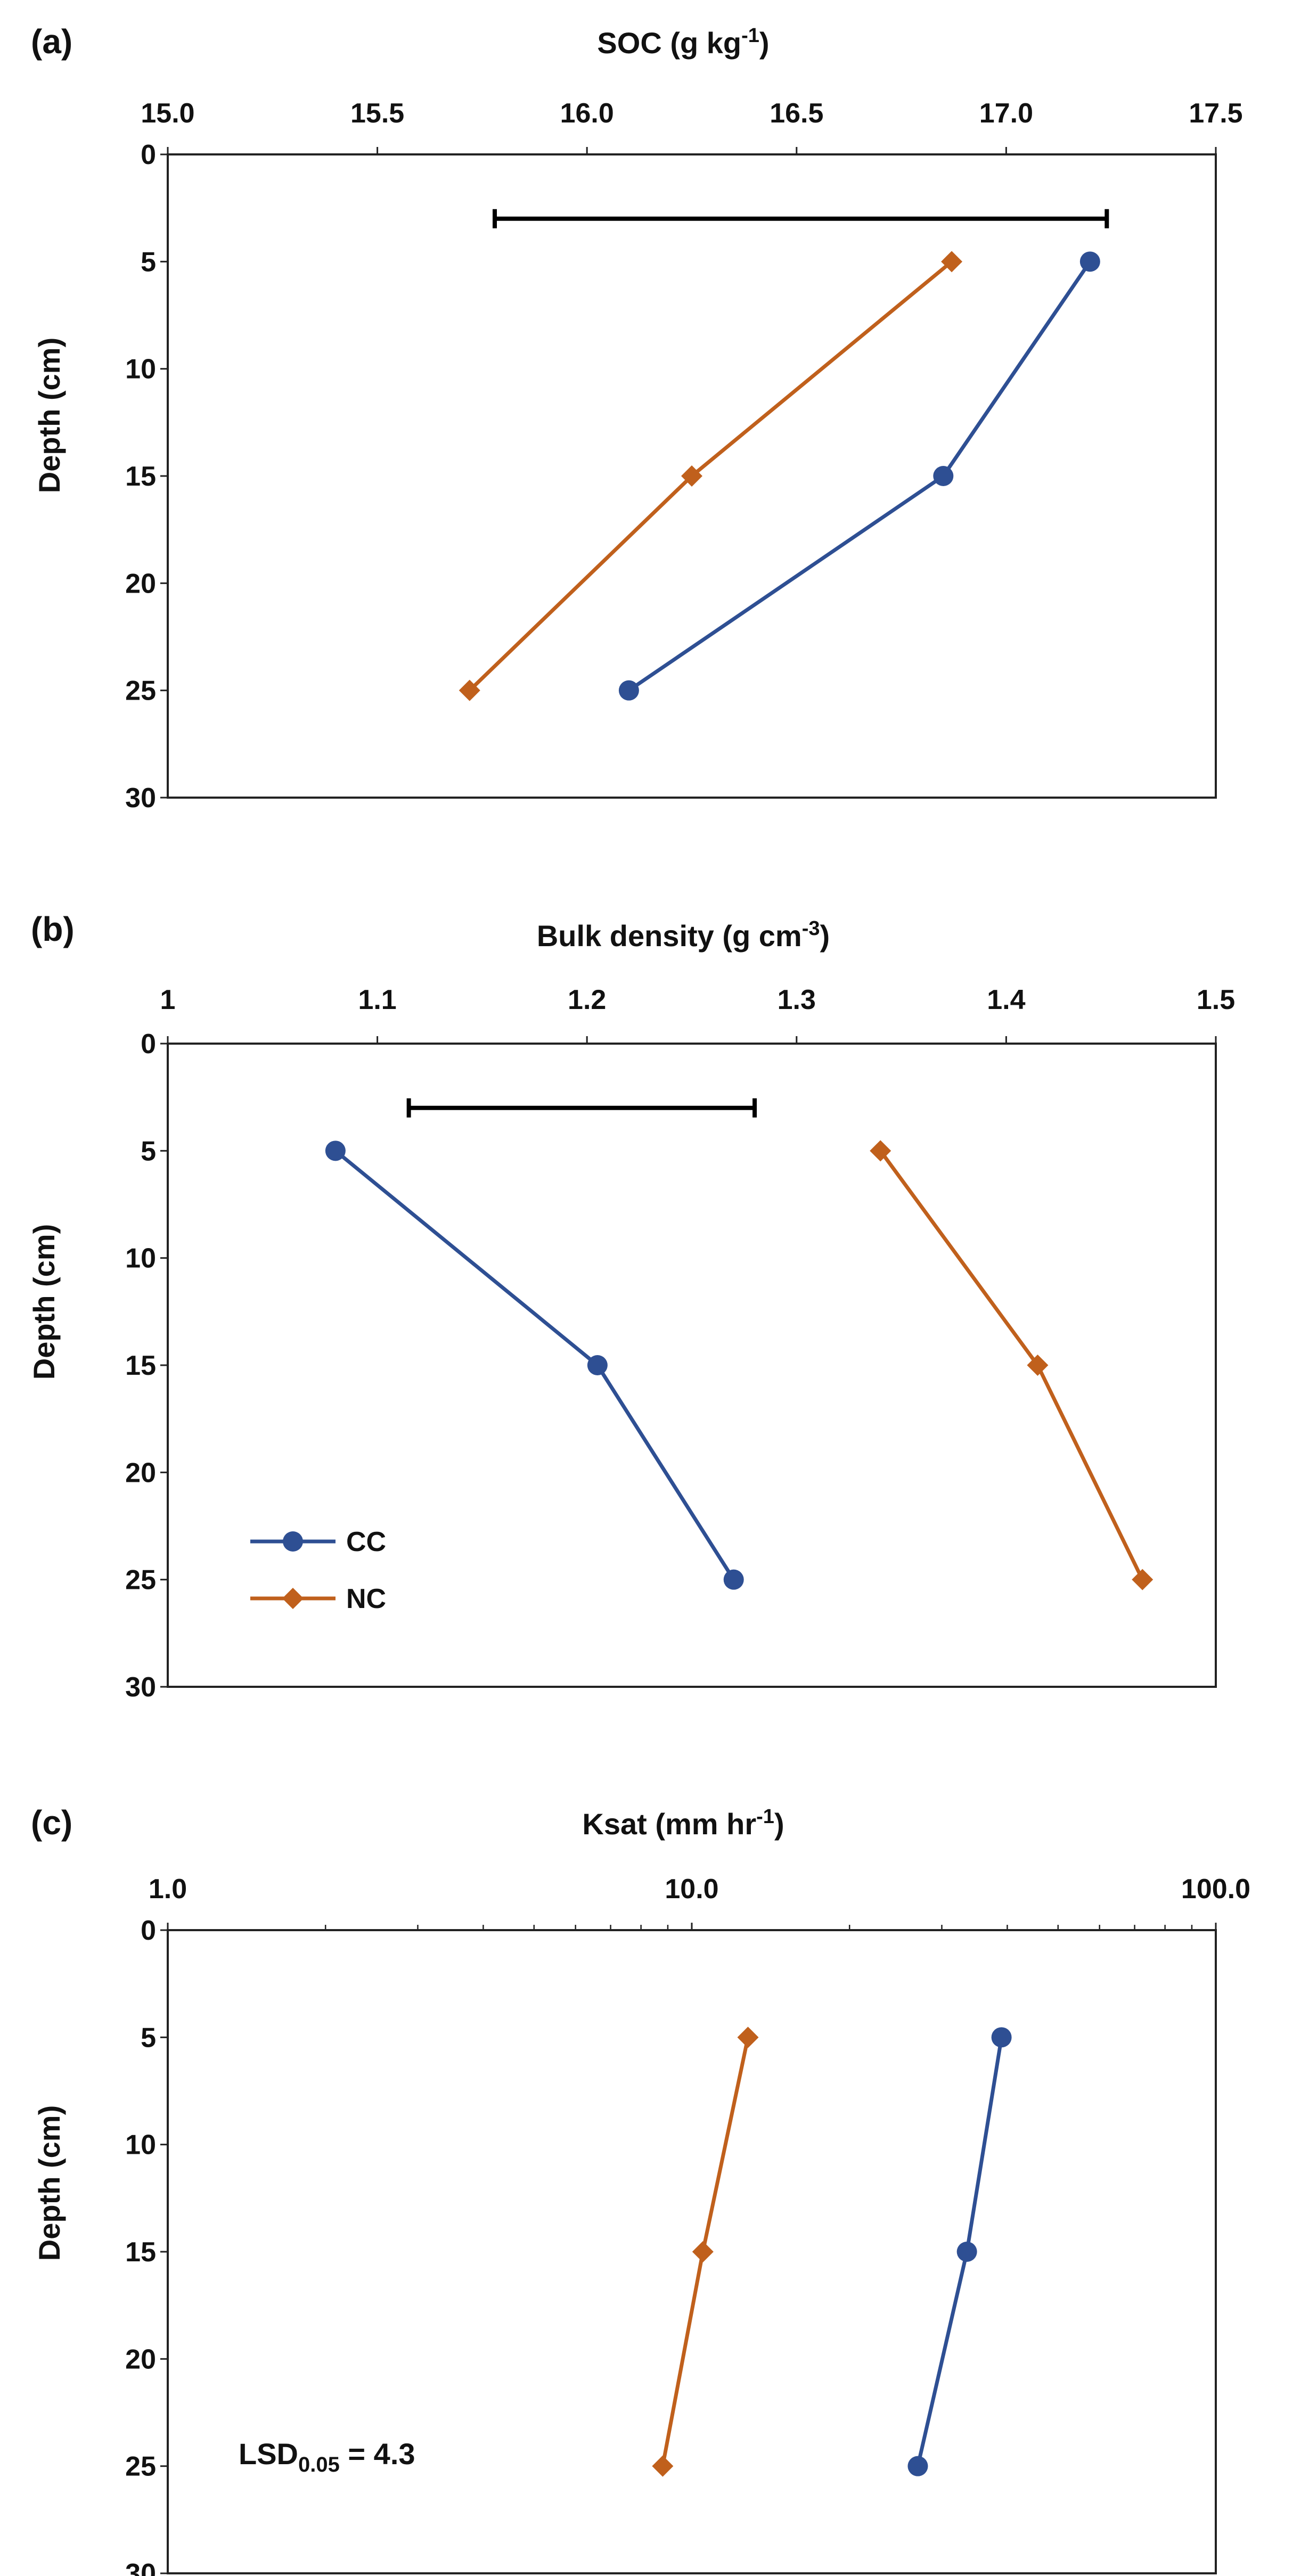 This screenshot has width=1309, height=2576. Describe the element at coordinates (52, 1822) in the screenshot. I see `panel-c-label: (c)` at that location.